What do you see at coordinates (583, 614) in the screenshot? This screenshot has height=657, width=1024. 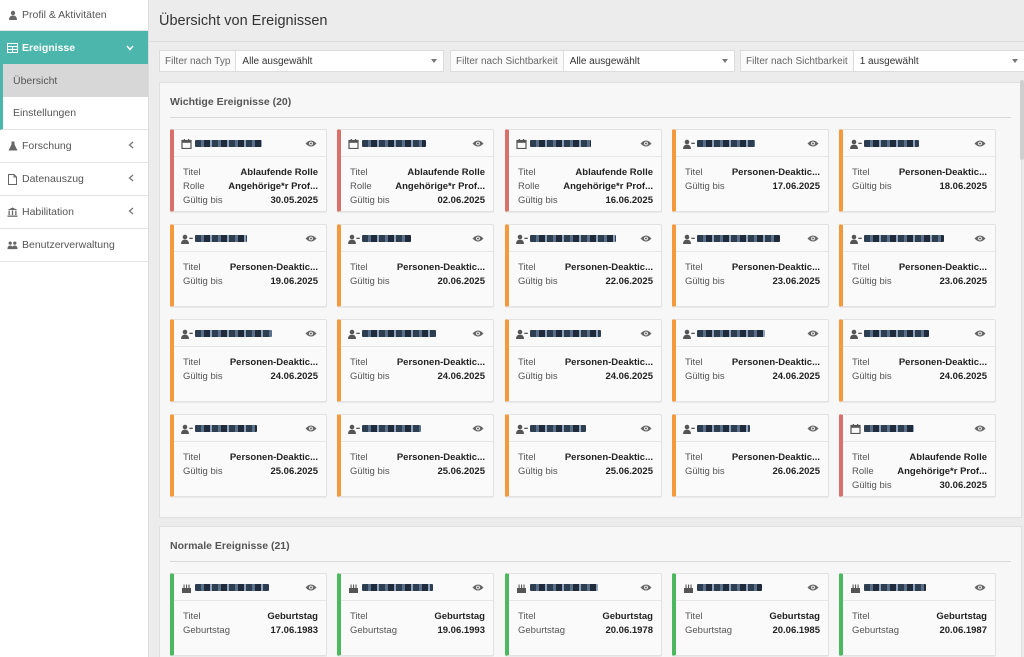 I see `event-card: Titel Geburtstag Geburtstag 20.06.1978` at bounding box center [583, 614].